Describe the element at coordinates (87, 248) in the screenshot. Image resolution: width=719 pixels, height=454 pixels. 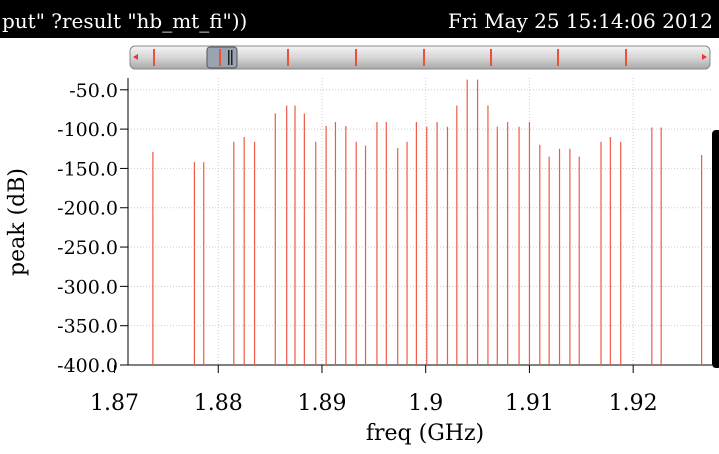
I see `y-tick-label: -250.0` at that location.